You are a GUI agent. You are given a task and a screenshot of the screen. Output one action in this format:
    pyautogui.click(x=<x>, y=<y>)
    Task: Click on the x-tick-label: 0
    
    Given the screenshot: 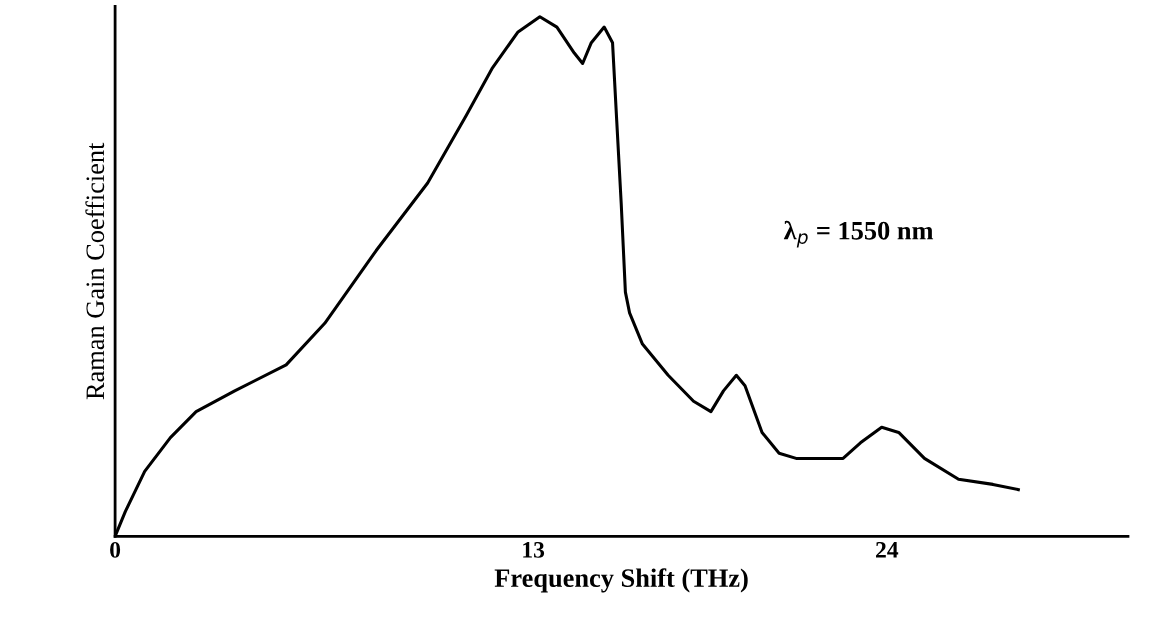 What is the action you would take?
    pyautogui.click(x=115, y=549)
    